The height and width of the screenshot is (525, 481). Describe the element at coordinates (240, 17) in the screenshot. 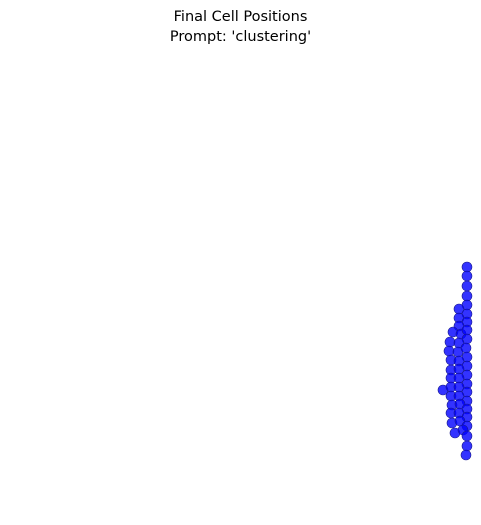

I see `chart-title: Final Cell Positions` at that location.